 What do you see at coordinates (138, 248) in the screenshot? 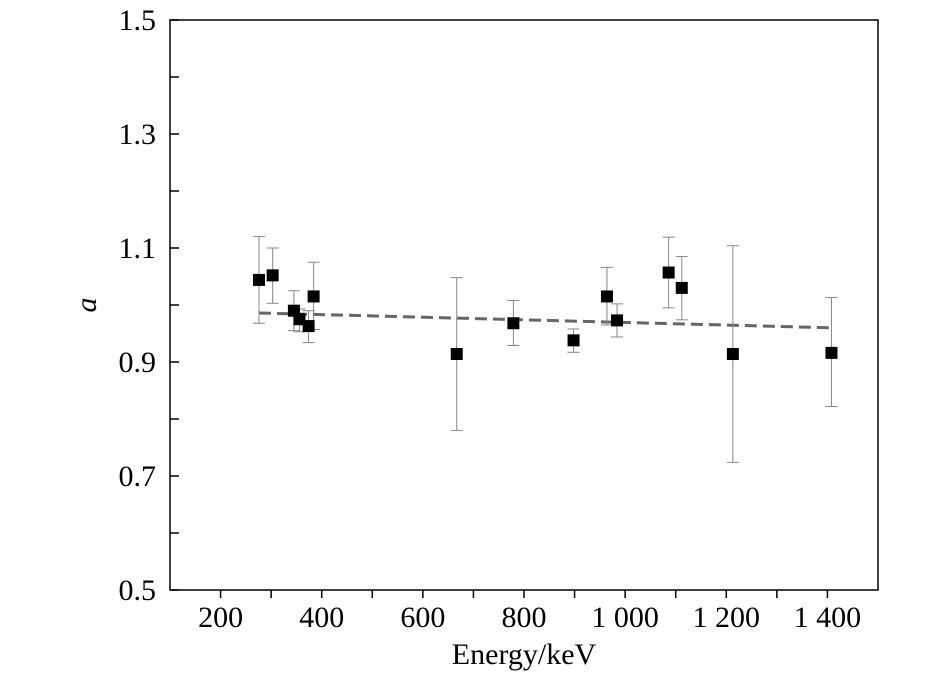
I see `y-tick-label: 1.1` at bounding box center [138, 248].